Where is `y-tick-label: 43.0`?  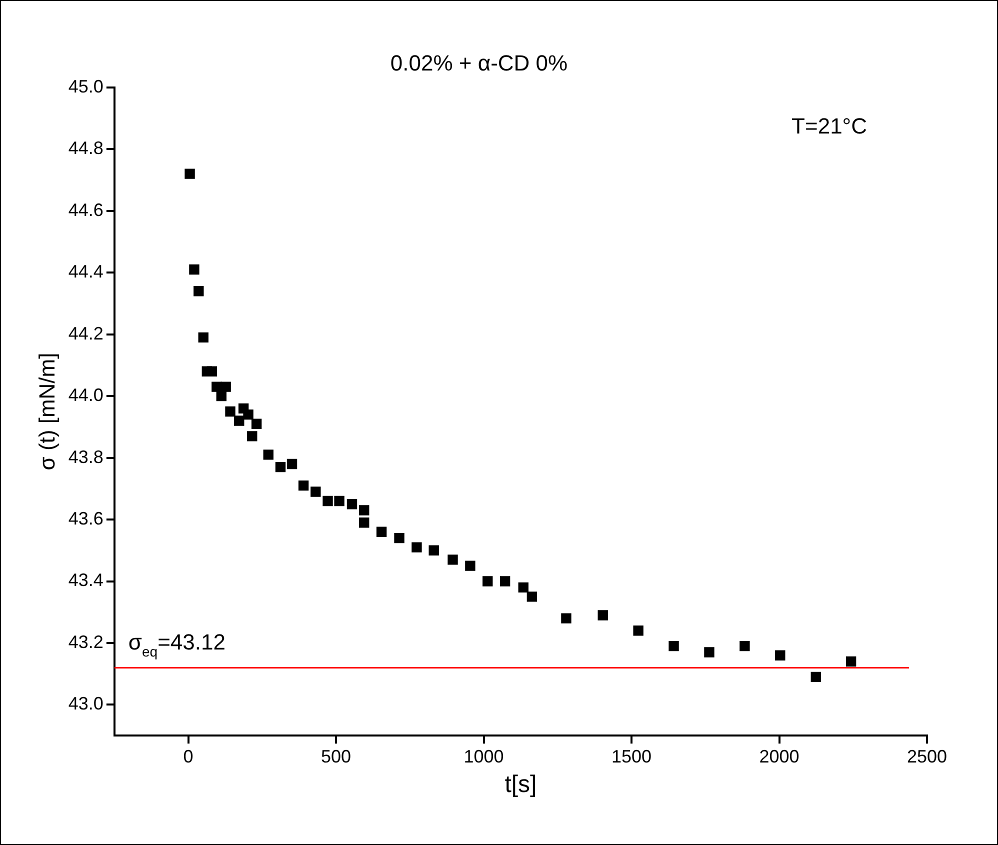
y-tick-label: 43.0 is located at coordinates (86, 704).